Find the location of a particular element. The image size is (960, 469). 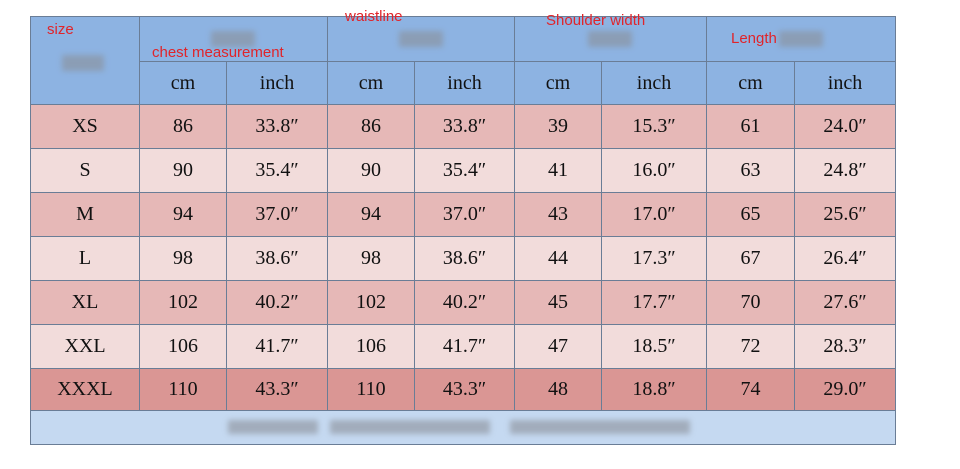

table-cell: 44 is located at coordinates (558, 258).